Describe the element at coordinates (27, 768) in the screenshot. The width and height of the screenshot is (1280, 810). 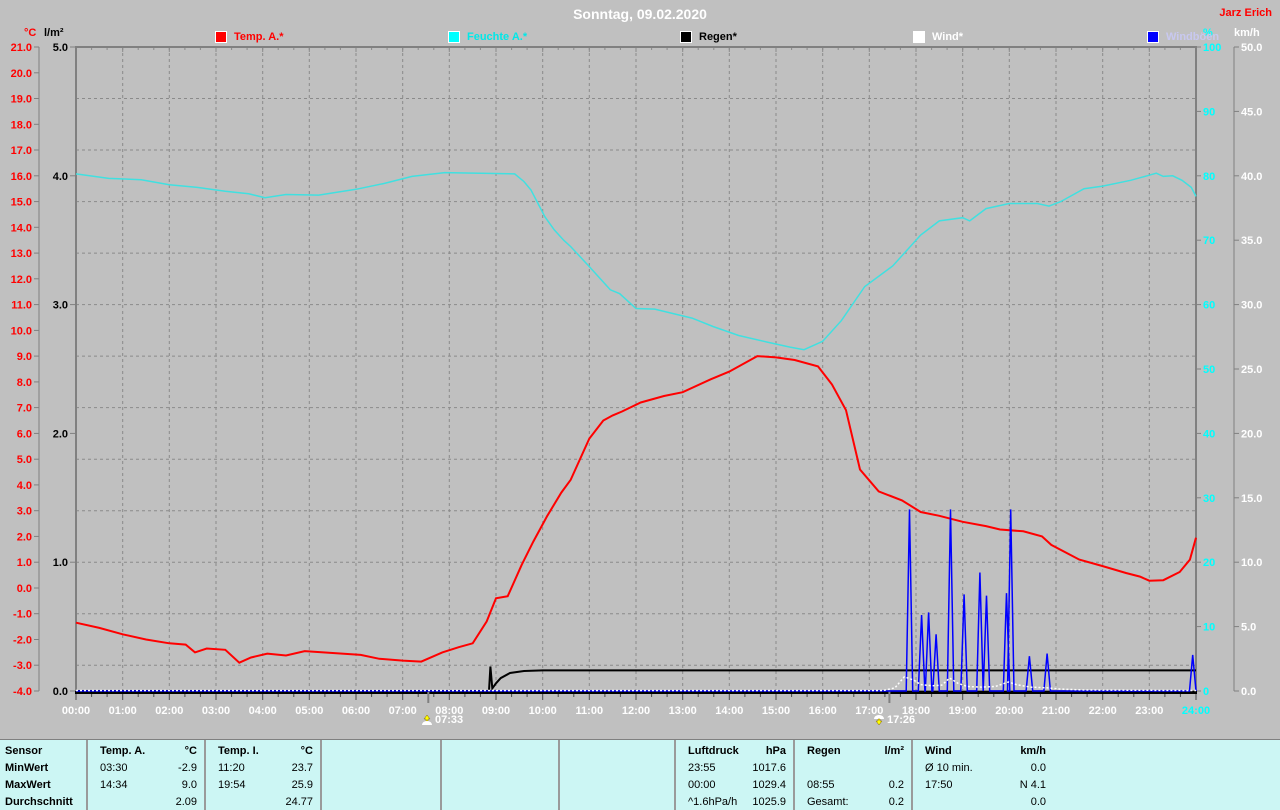
I see `stats-row-label-minwert: MinWert` at that location.